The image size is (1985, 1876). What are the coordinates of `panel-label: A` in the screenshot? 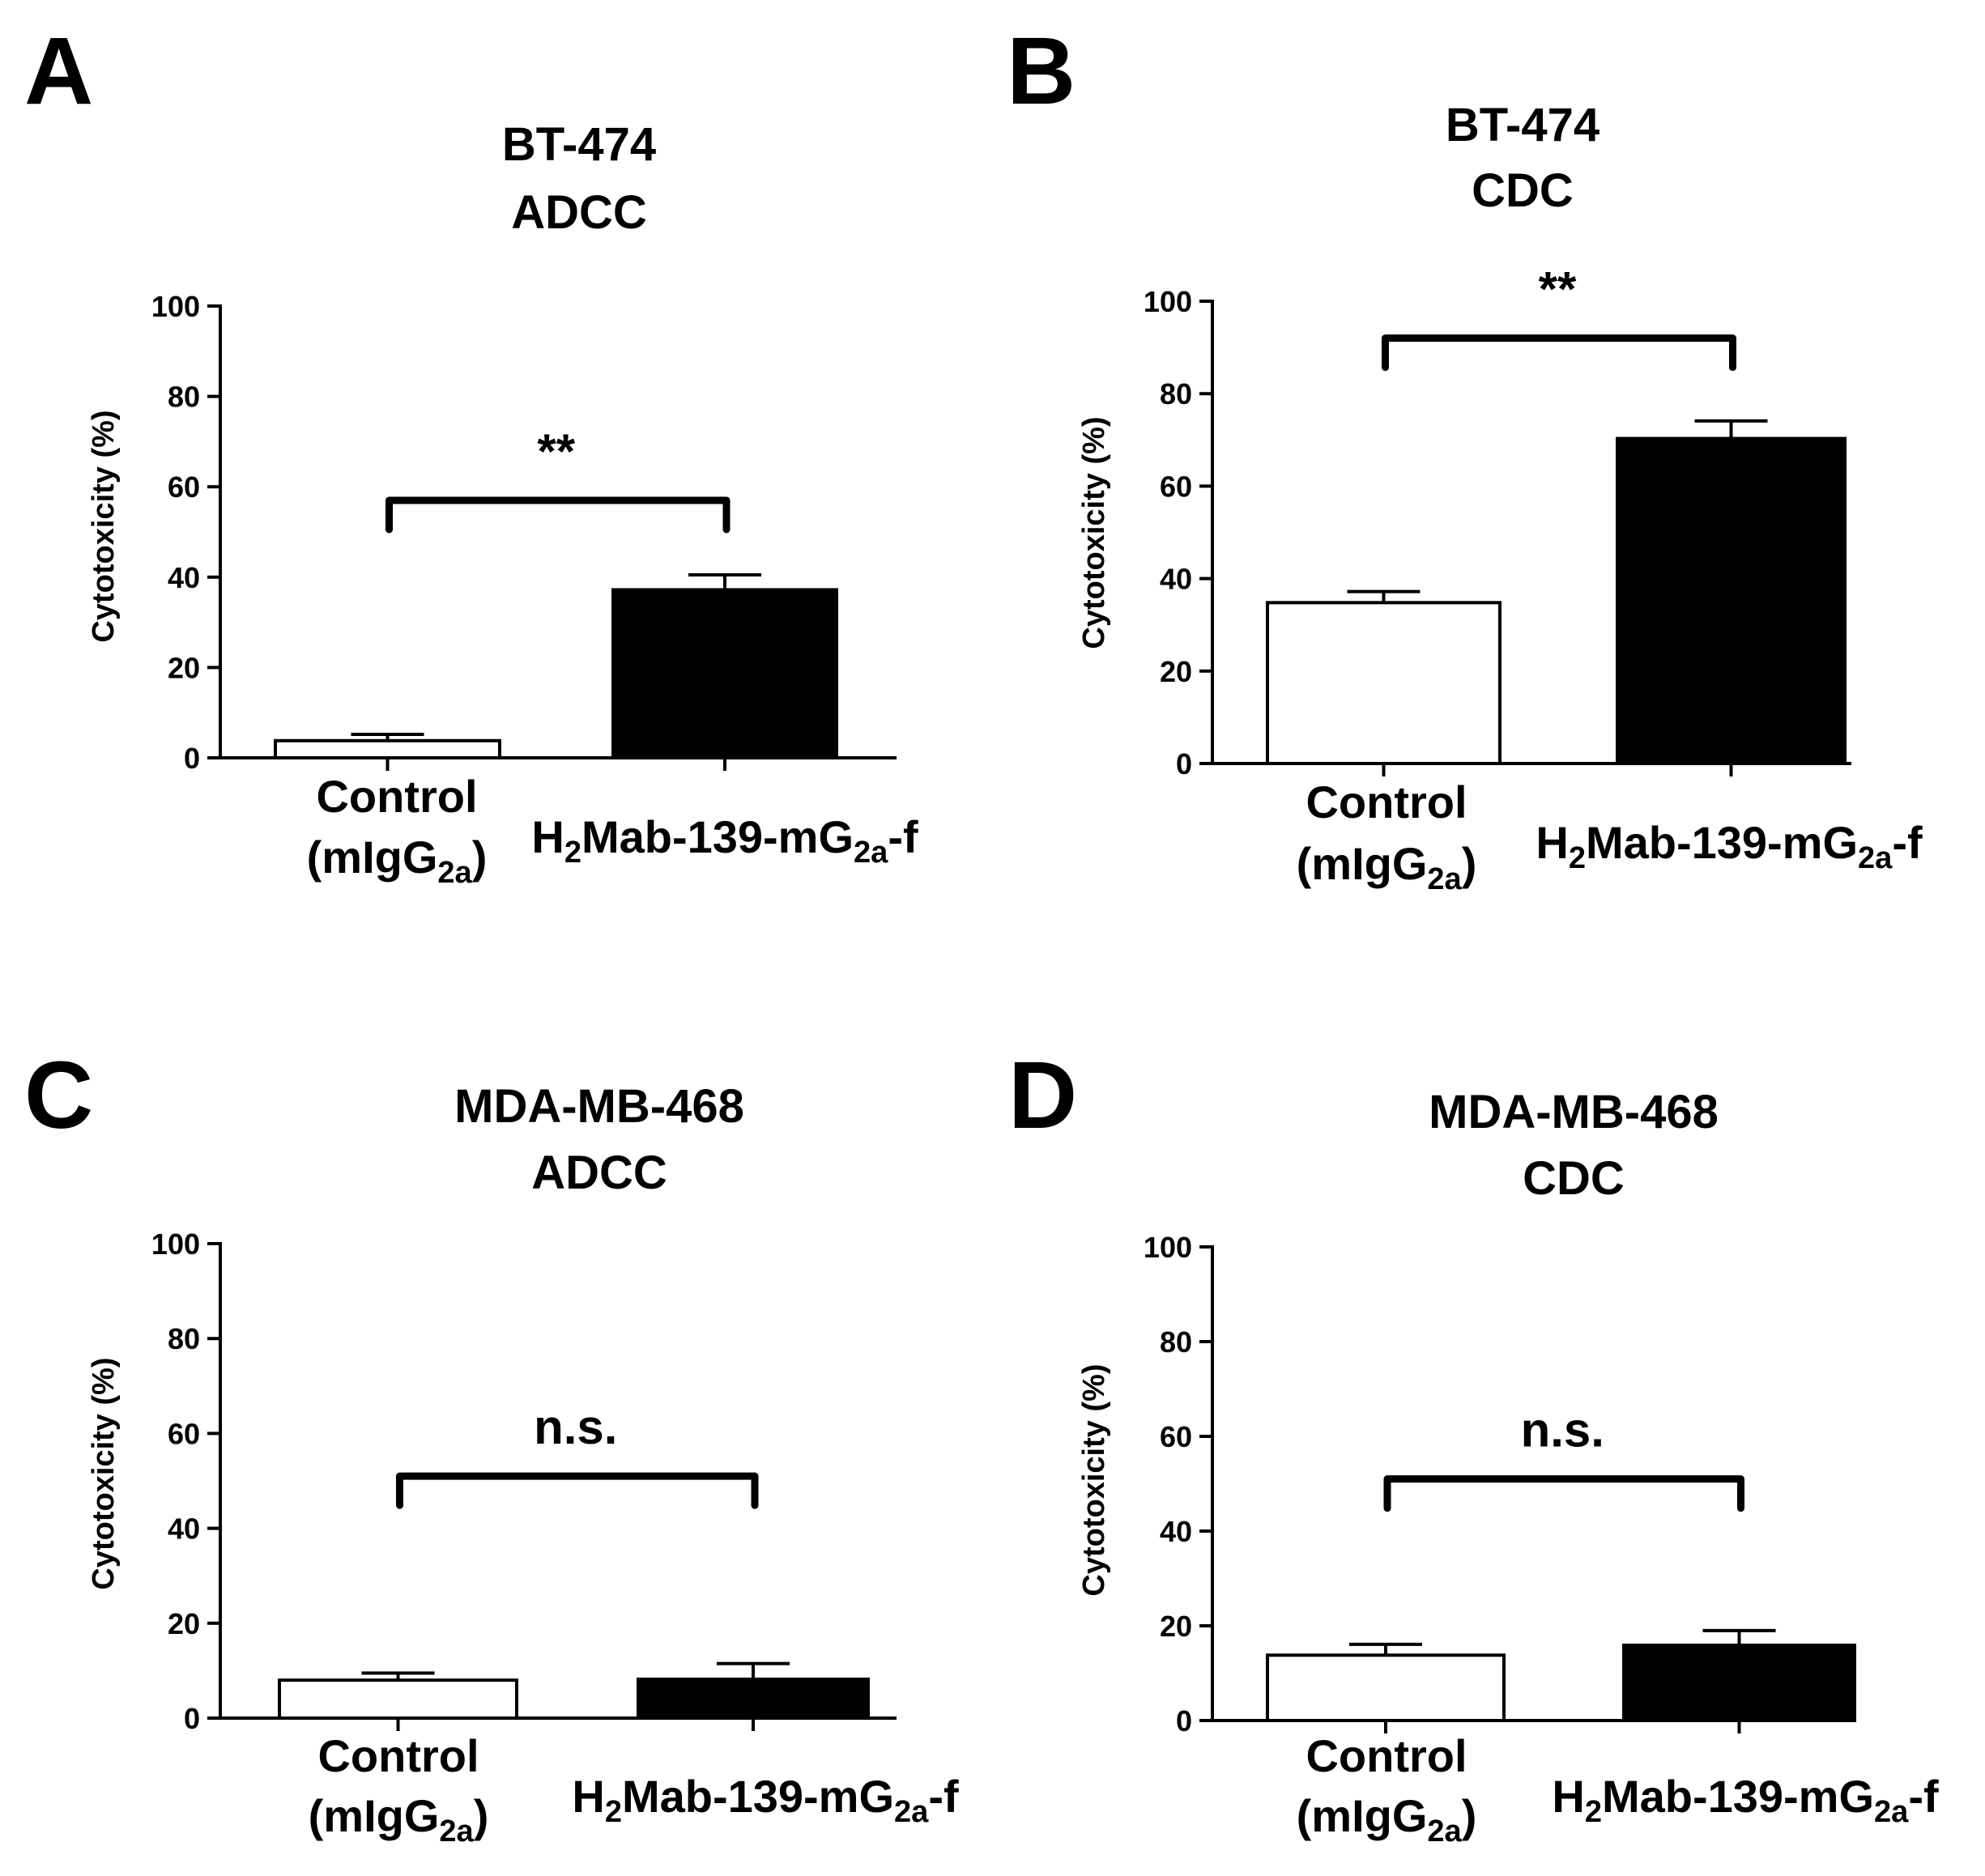 It's located at (58, 71).